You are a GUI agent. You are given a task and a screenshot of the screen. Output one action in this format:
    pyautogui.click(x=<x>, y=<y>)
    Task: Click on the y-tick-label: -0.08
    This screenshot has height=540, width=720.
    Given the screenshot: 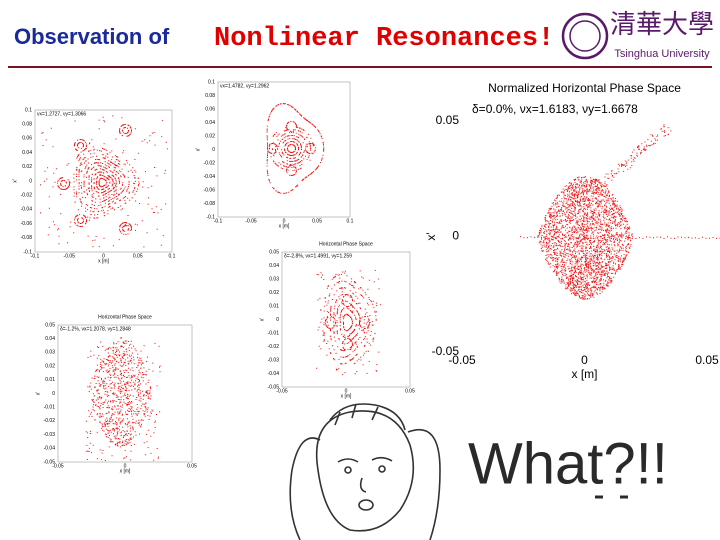 What is the action you would take?
    pyautogui.click(x=210, y=204)
    